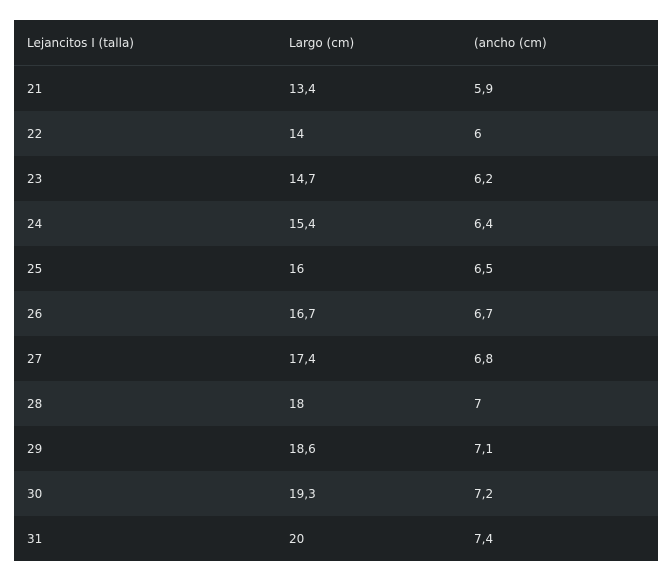 The height and width of the screenshot is (573, 672). Describe the element at coordinates (336, 493) in the screenshot. I see `table-row: 30 19,3 7,2` at that location.